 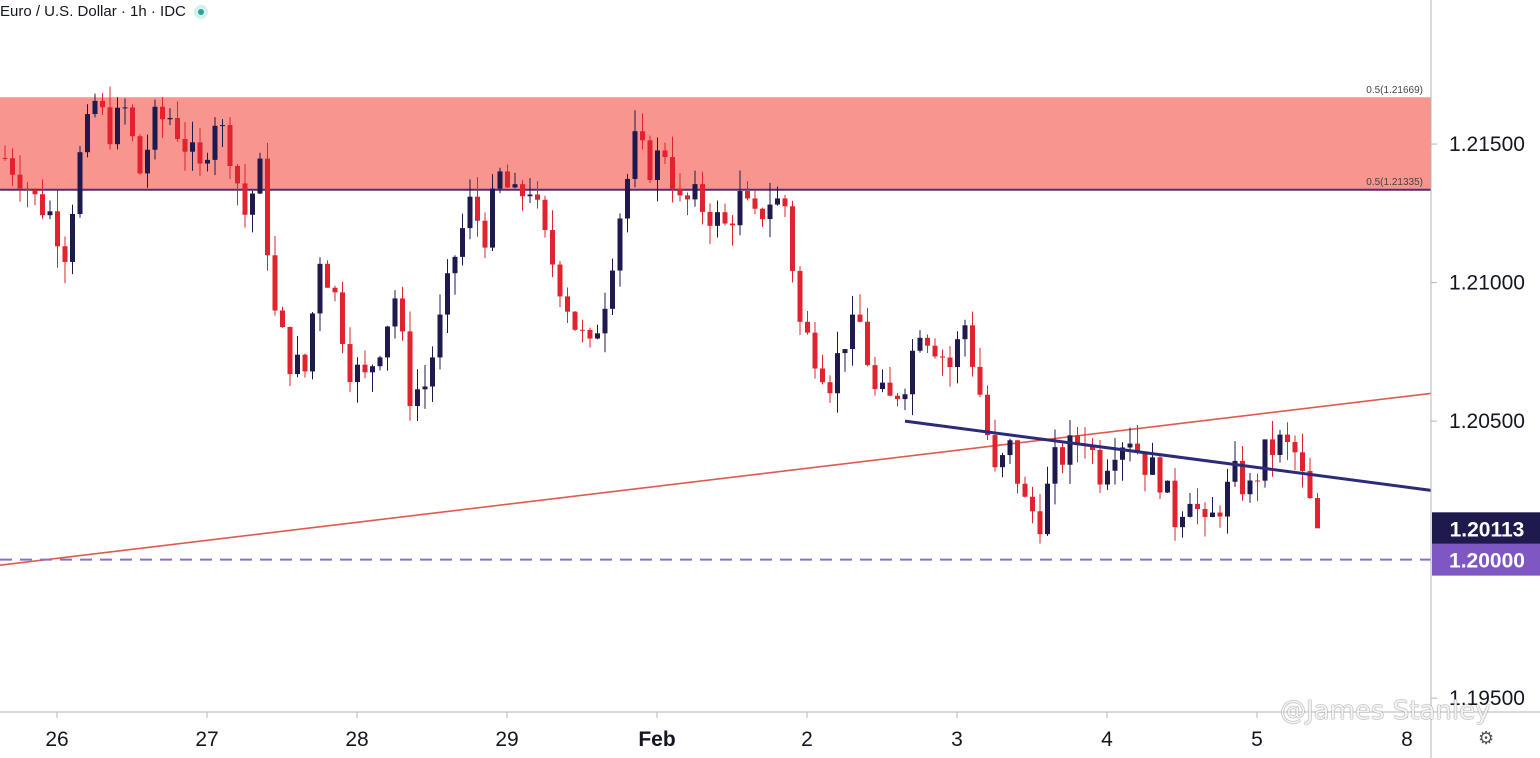 What do you see at coordinates (1487, 698) in the screenshot?
I see `y-tick-label: 1.19500` at bounding box center [1487, 698].